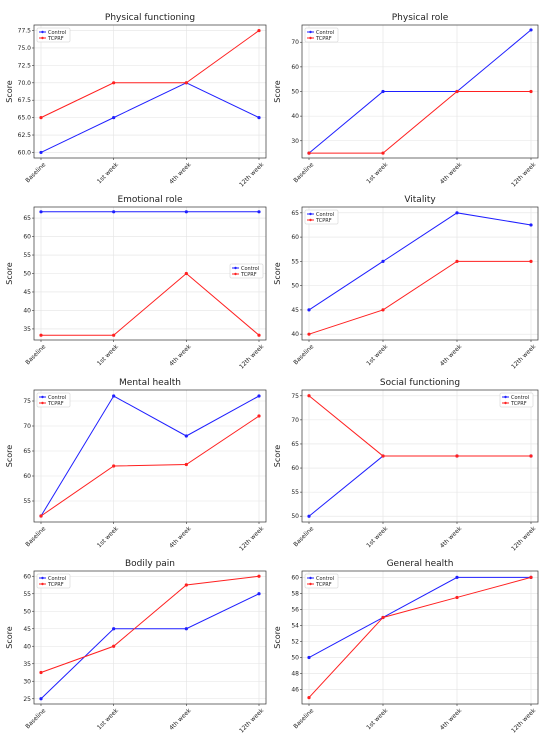  I want to click on y-tick-label: 52, so click(295, 642).